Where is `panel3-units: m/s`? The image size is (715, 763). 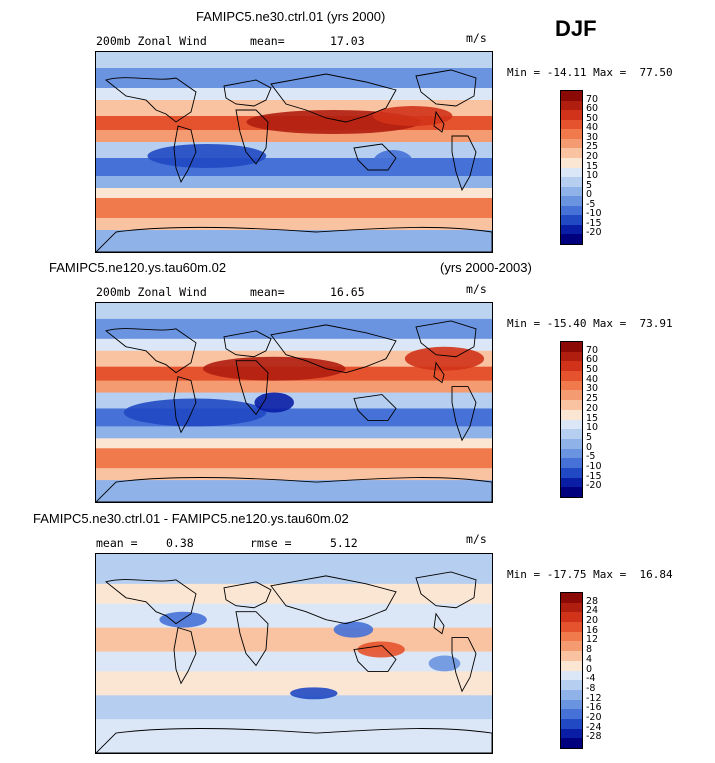
panel3-units: m/s is located at coordinates (476, 539).